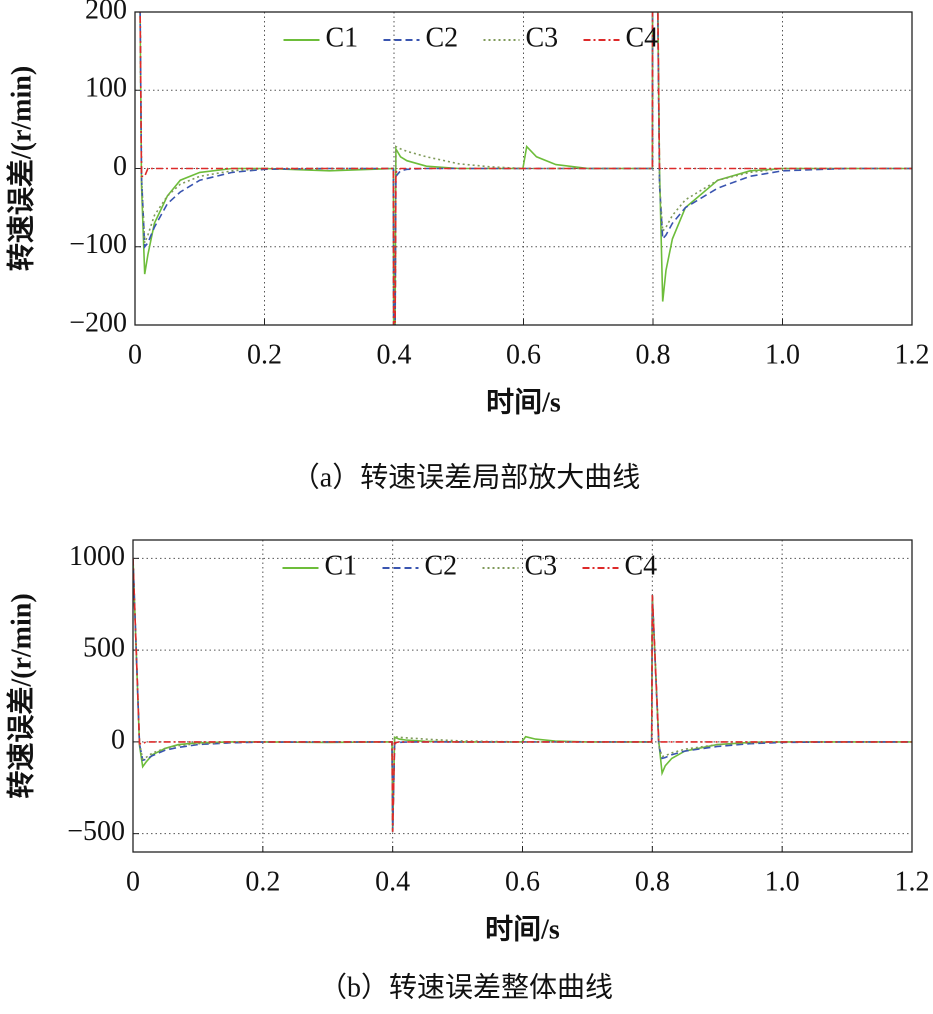 This screenshot has height=1014, width=933. Describe the element at coordinates (106, 12) in the screenshot. I see `y-tick-label: 200` at that location.